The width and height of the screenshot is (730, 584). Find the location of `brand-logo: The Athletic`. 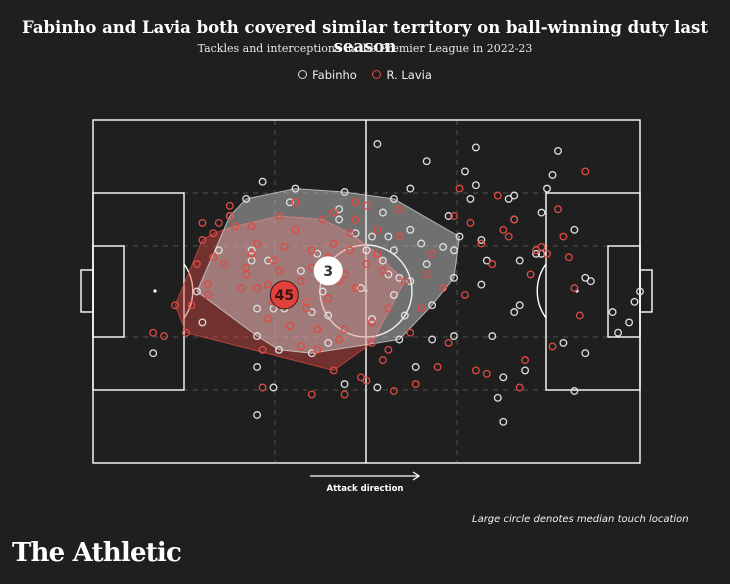

brand-logo: The Athletic is located at coordinates (97, 553).